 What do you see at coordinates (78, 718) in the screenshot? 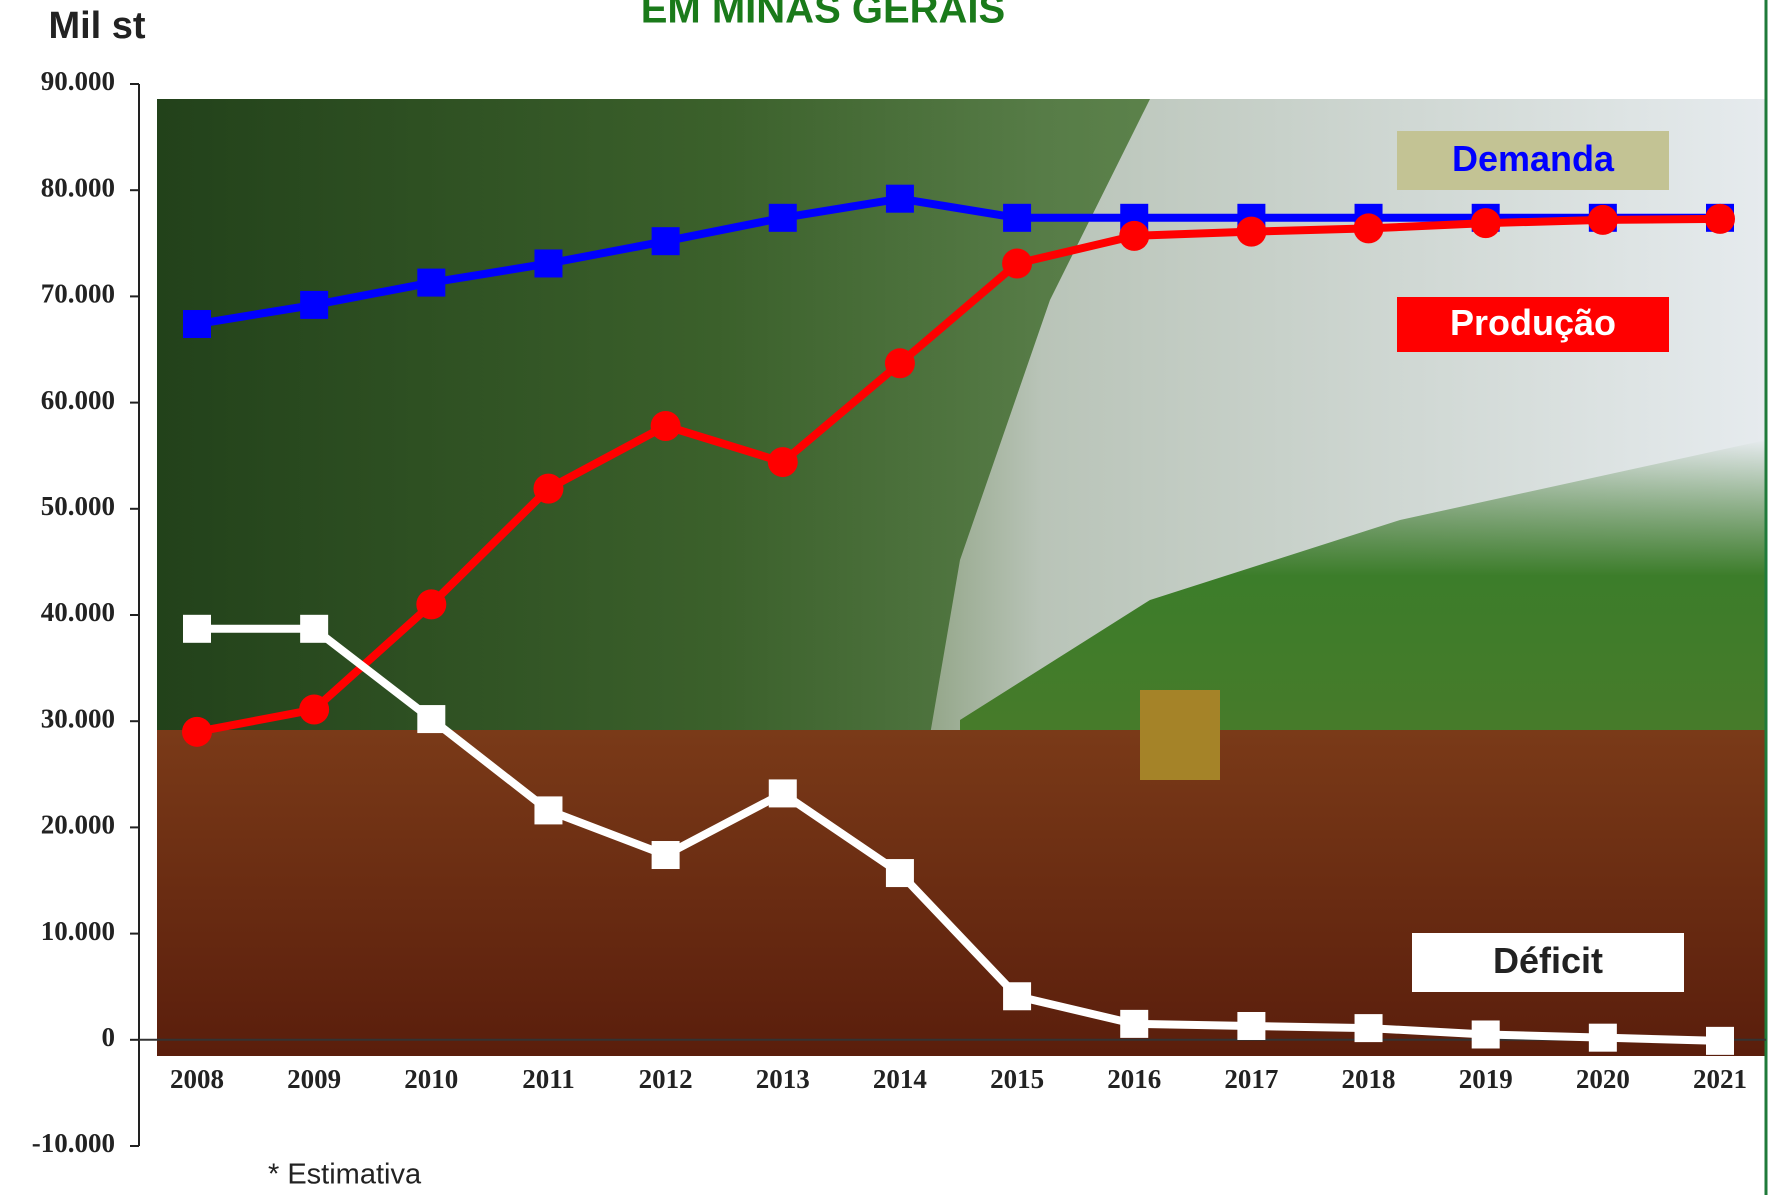
I see `y-tick-label: 30.000` at bounding box center [78, 718].